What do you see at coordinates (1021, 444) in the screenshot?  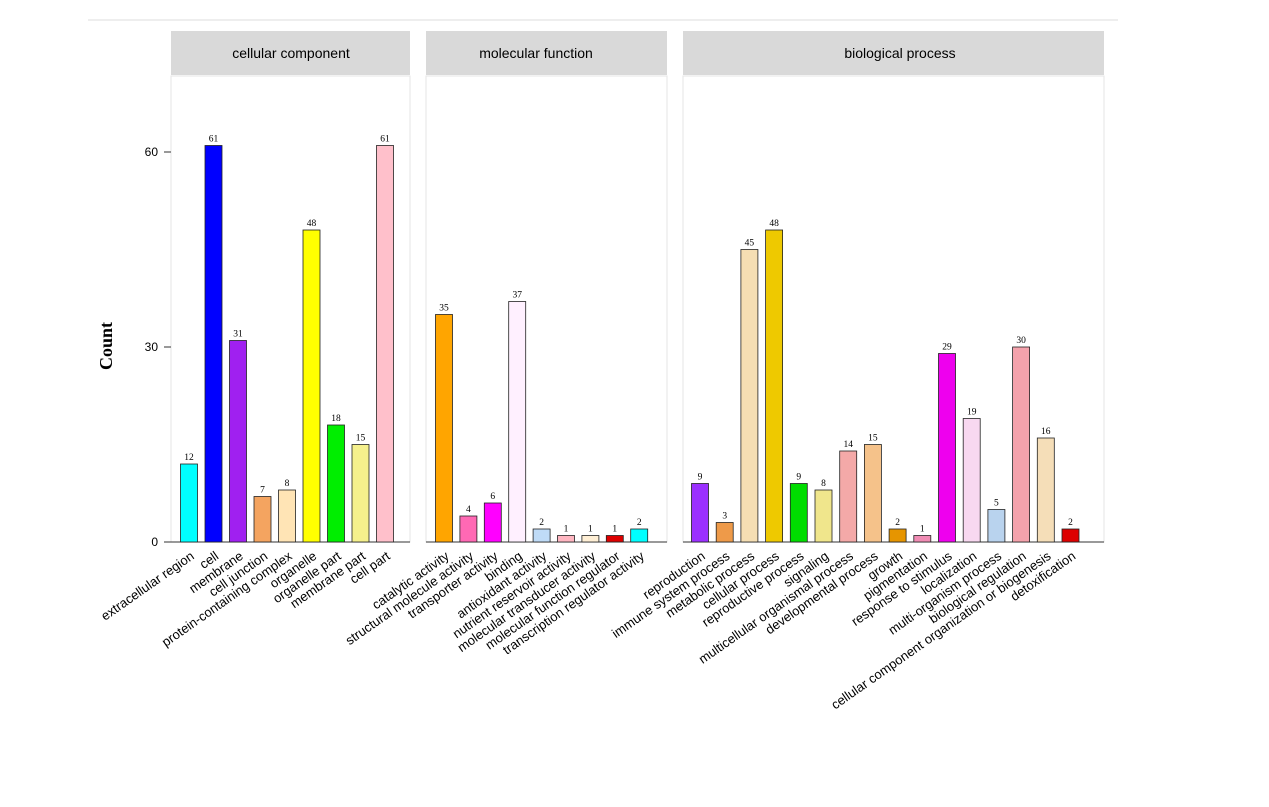 I see `bar-biological-regulation` at bounding box center [1021, 444].